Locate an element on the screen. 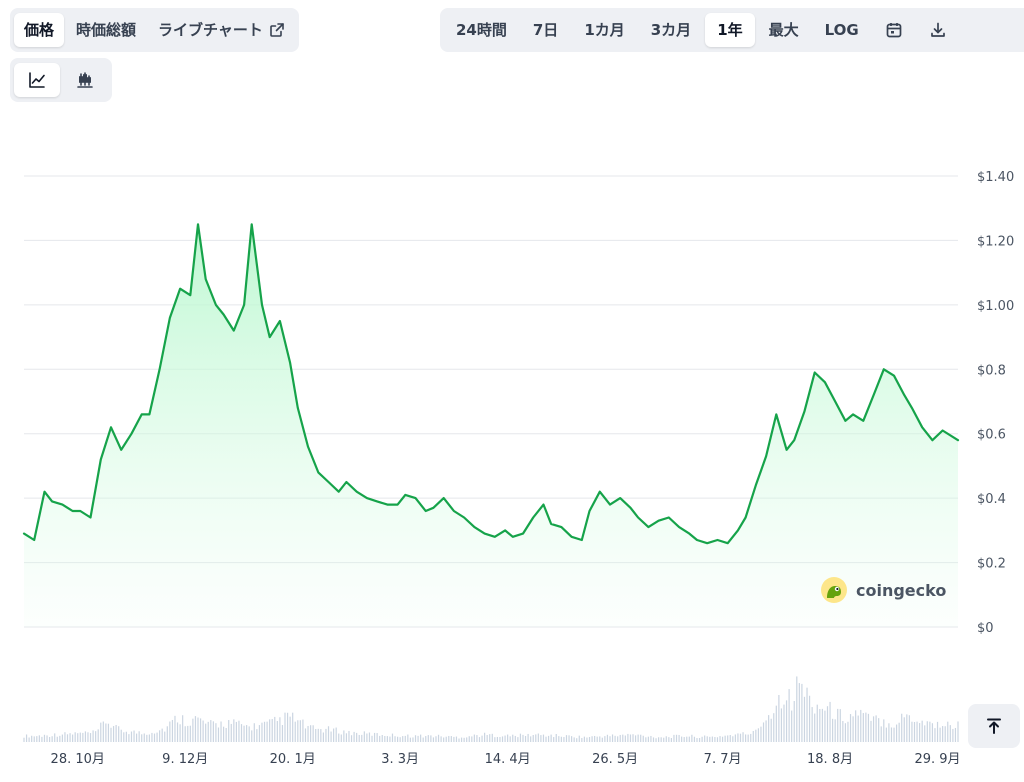 The width and height of the screenshot is (1024, 782). tab-range-max: 最大 is located at coordinates (784, 30).